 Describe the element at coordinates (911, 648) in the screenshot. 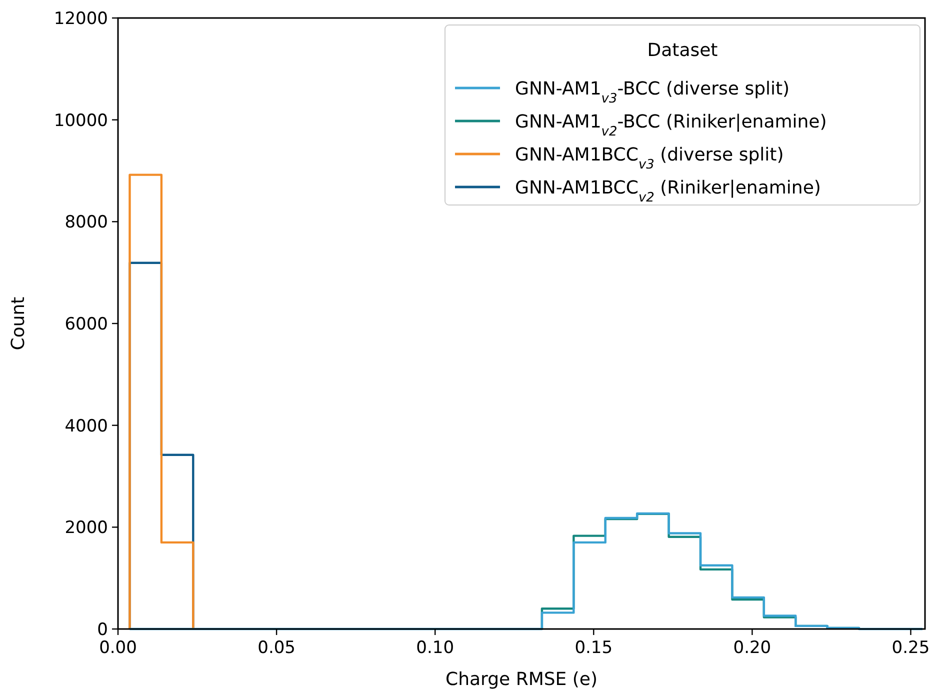

I see `x-tick-label: 0.25` at that location.